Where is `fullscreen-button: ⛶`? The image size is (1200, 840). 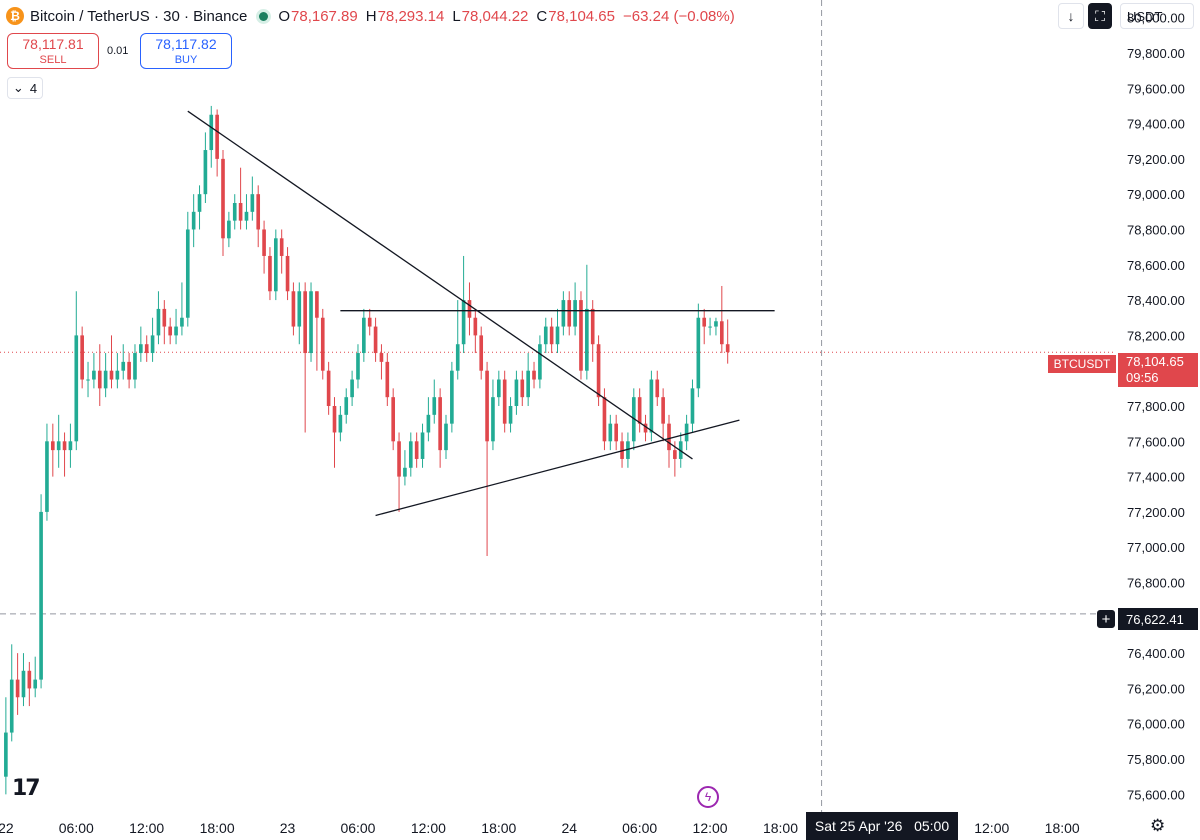
fullscreen-button: ⛶ is located at coordinates (1100, 16).